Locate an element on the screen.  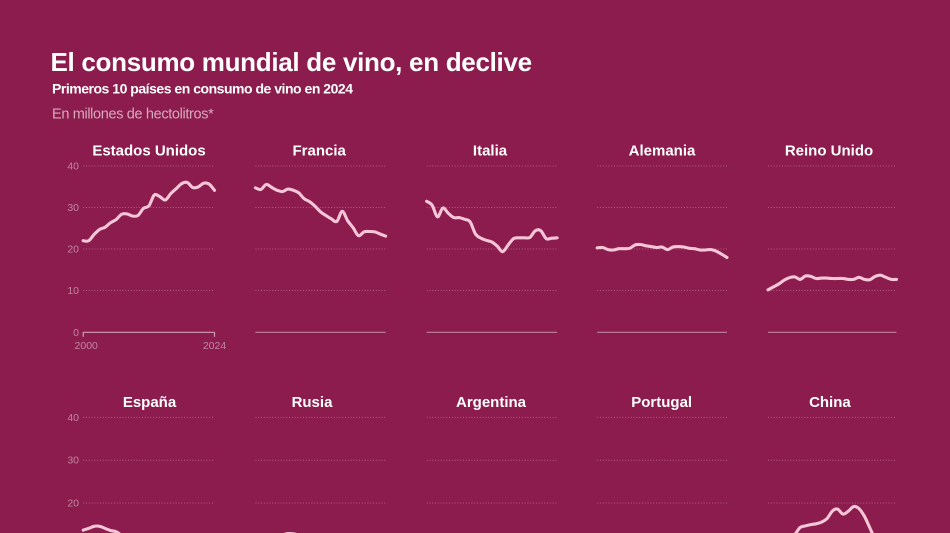
svg-text: 2024 is located at coordinates (215, 346).